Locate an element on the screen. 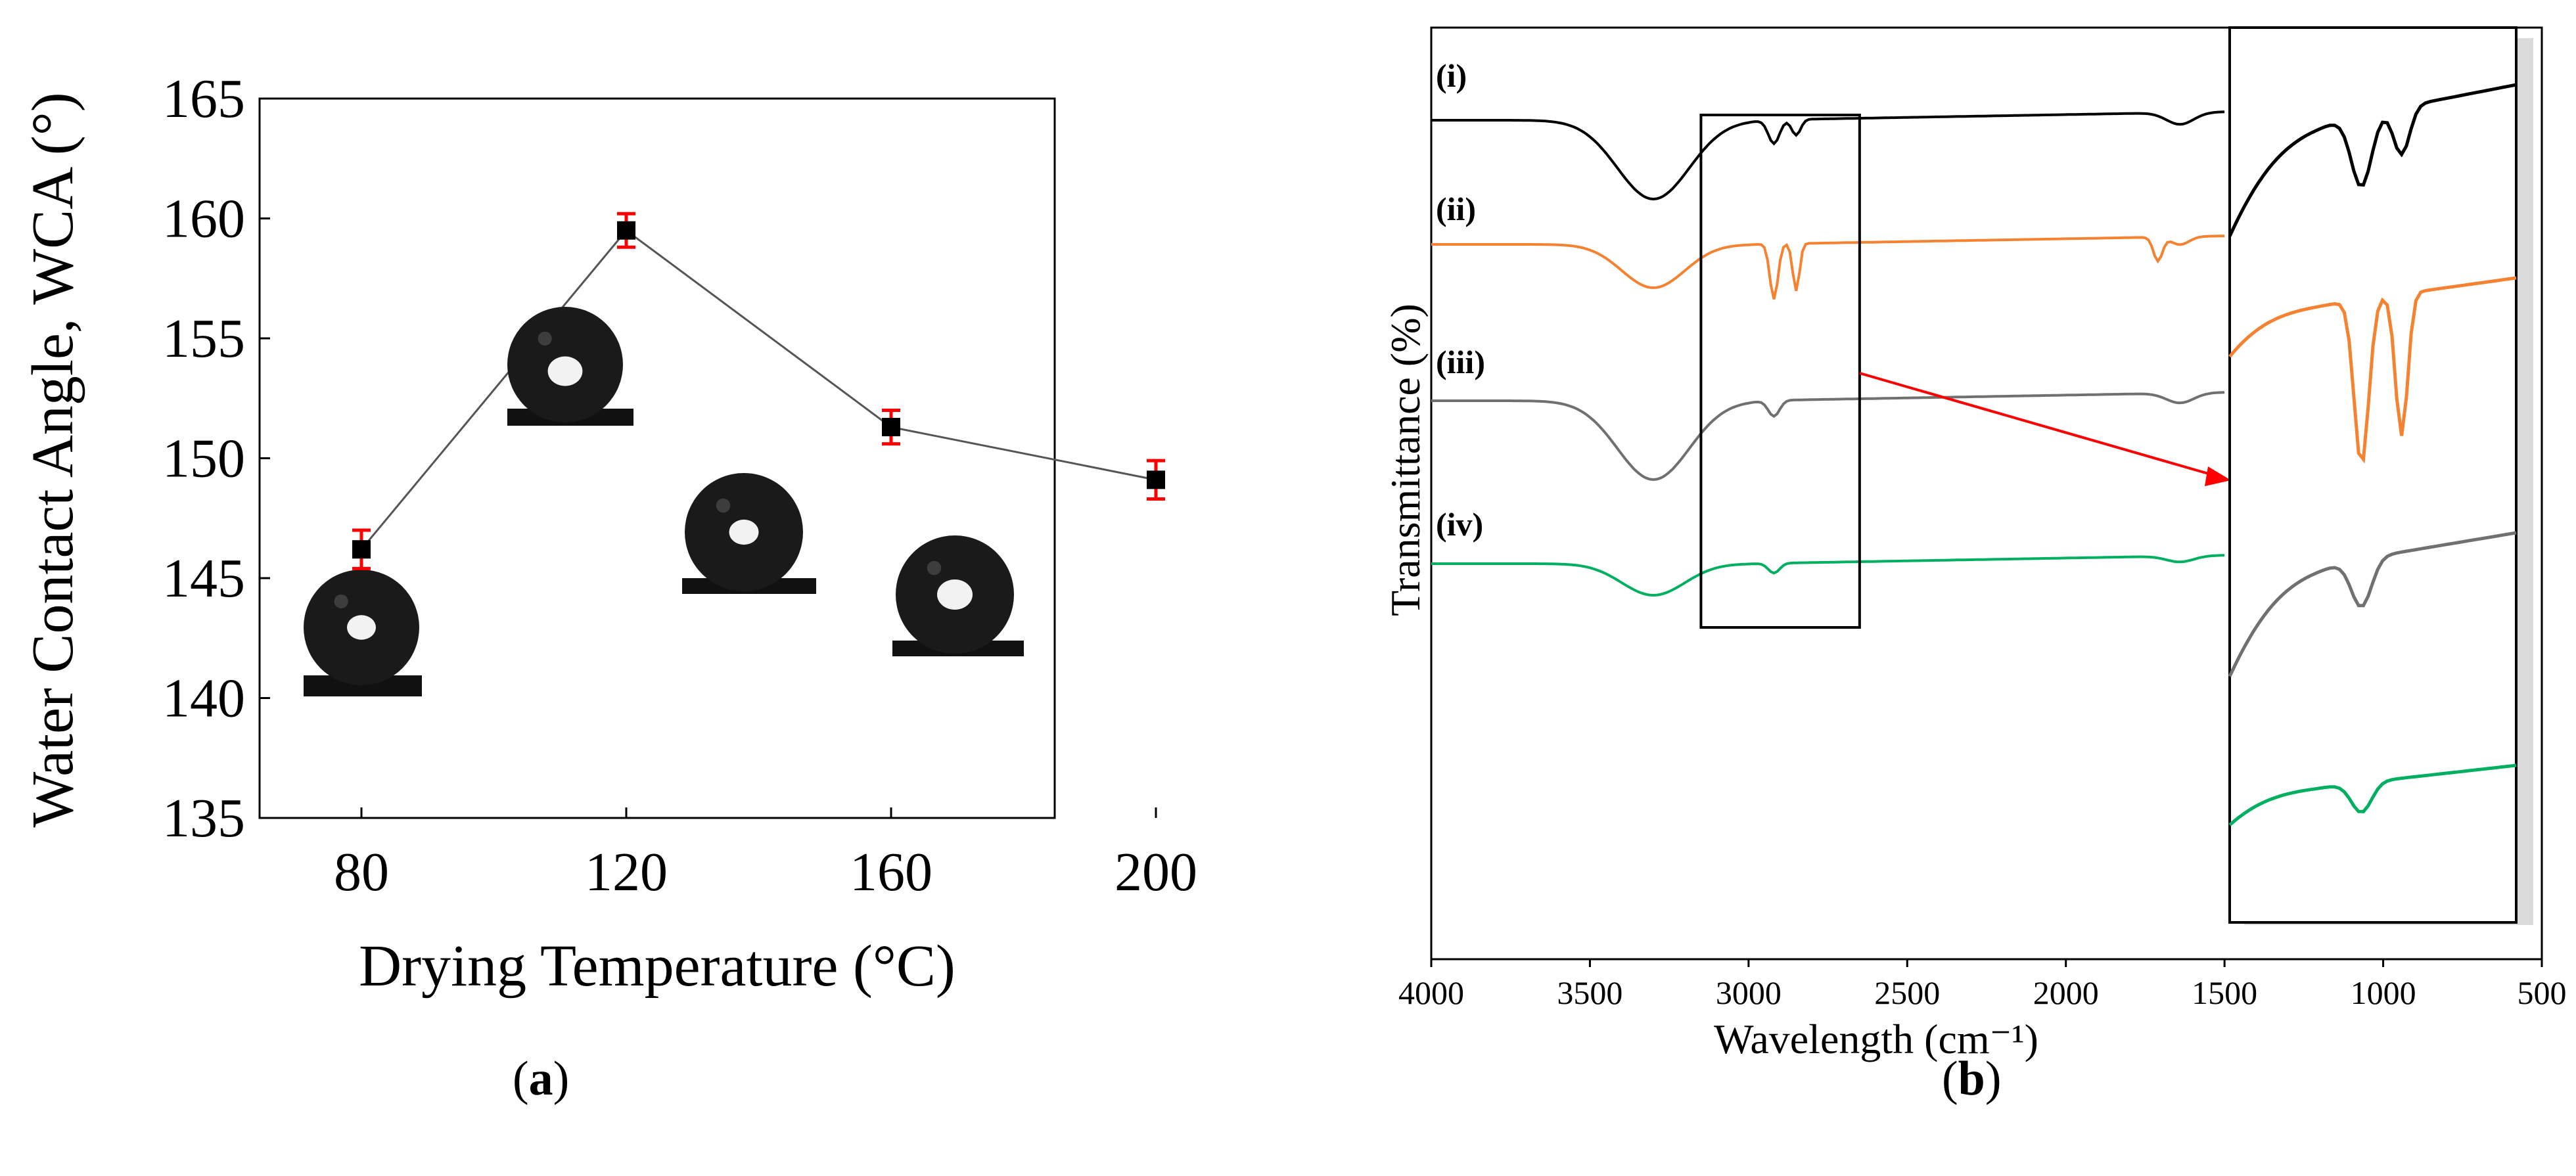 The image size is (2576, 1176). x-tick-label: 120 is located at coordinates (626, 872).